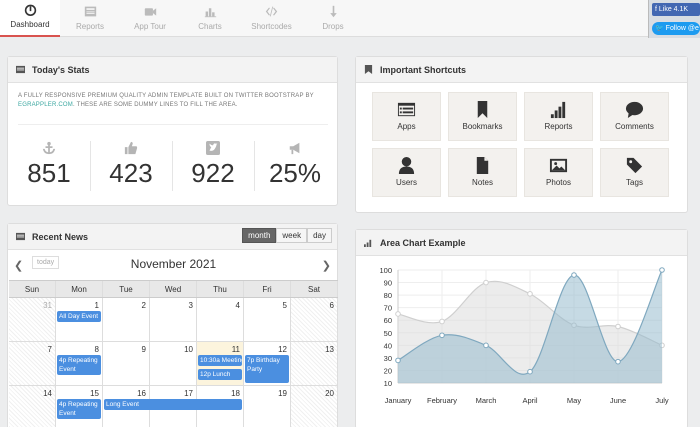 This screenshot has width=700, height=427. What do you see at coordinates (558, 172) in the screenshot?
I see `shortcut-photos: Photos` at bounding box center [558, 172].